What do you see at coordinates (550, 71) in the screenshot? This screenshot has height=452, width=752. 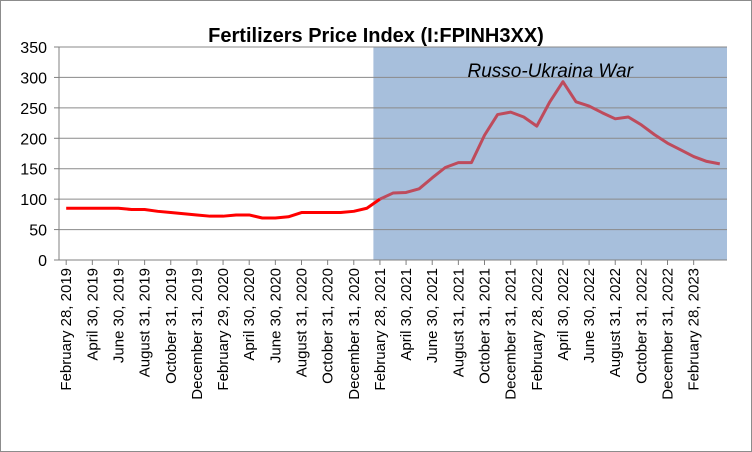 I see `war-annotation-label: Russo-Ukraina War` at bounding box center [550, 71].